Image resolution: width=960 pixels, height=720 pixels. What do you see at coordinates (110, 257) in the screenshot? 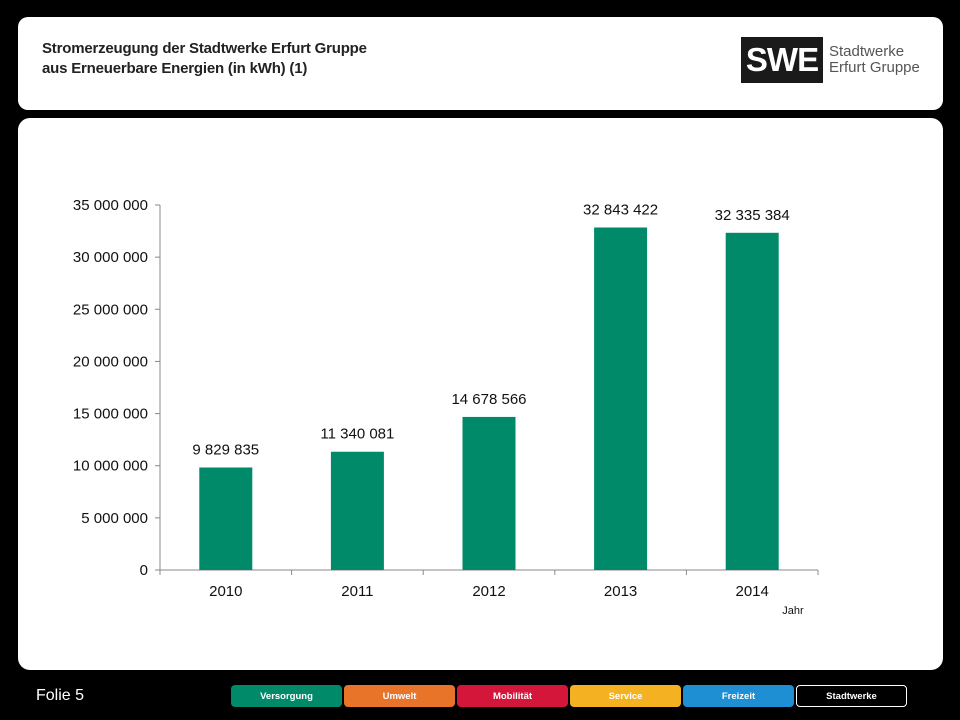
I see `y-tick-label: 30 000 000` at bounding box center [110, 257].